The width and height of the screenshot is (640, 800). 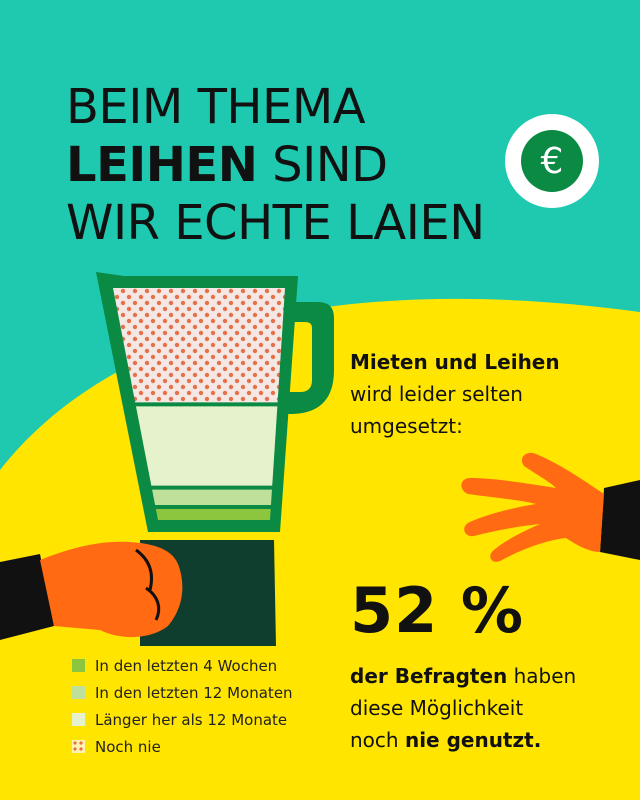 What do you see at coordinates (216, 107) in the screenshot?
I see `headline-line-1: BEIM THEMA` at bounding box center [216, 107].